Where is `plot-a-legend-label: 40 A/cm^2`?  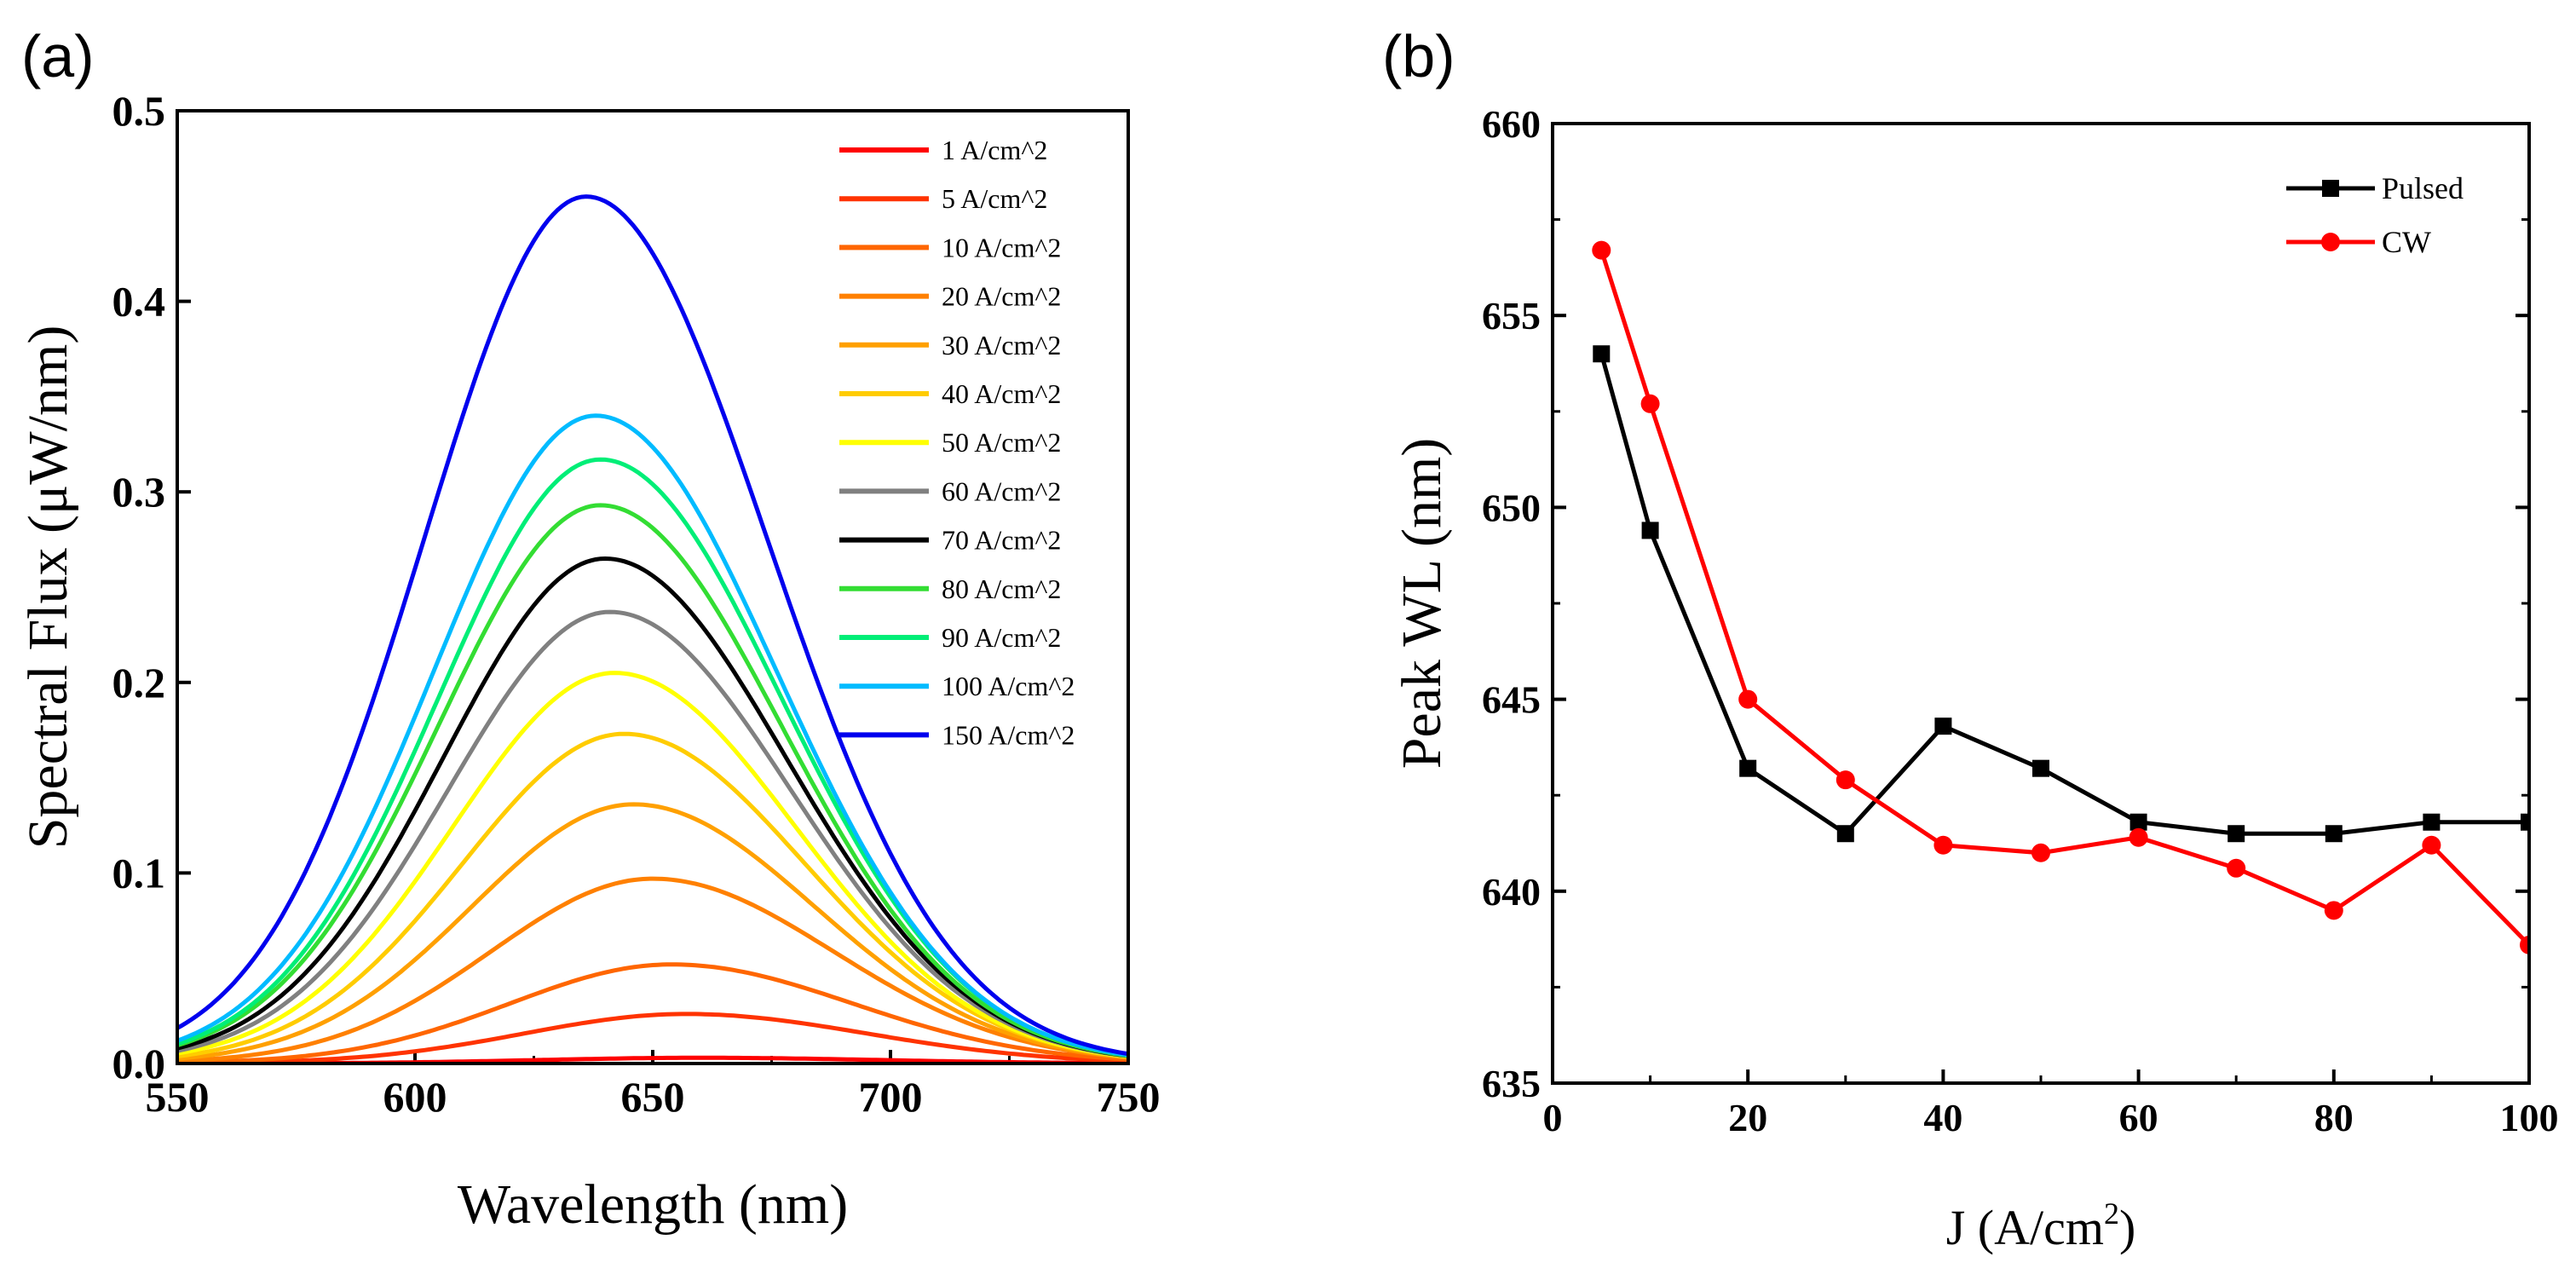 plot-a-legend-label: 40 A/cm^2 is located at coordinates (1001, 394).